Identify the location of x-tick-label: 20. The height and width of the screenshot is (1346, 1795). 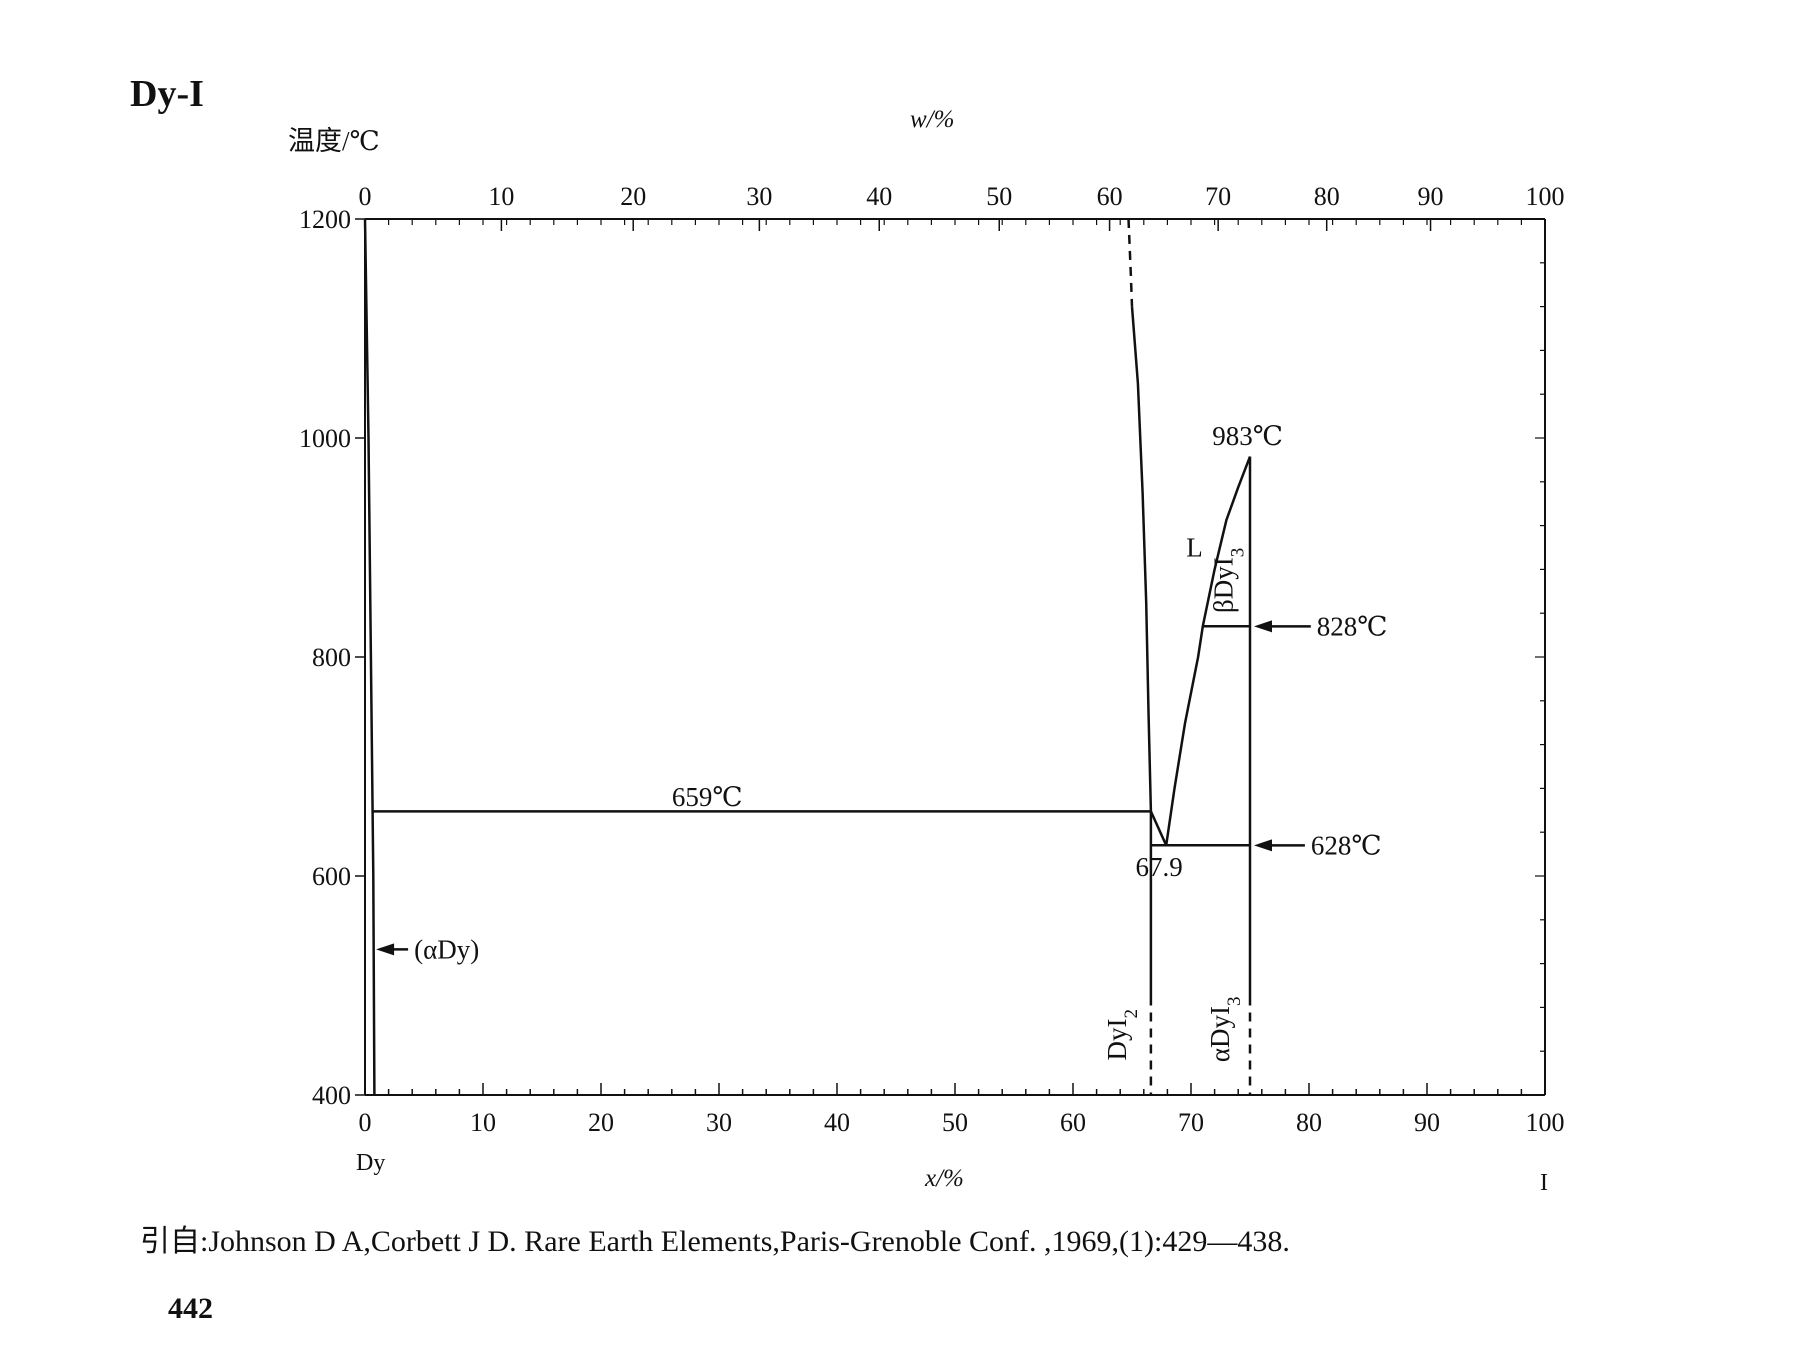
(601, 1122).